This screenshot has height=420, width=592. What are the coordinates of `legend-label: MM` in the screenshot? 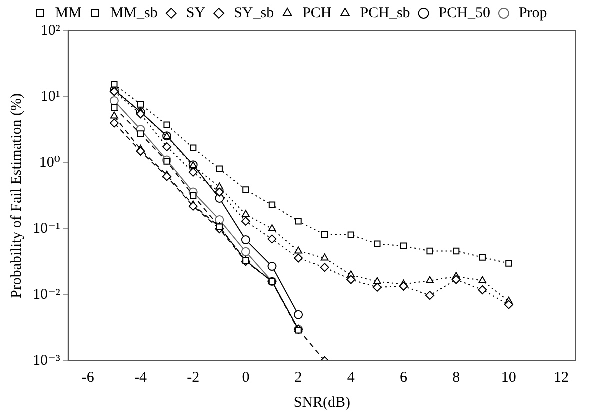 It's located at (68, 13).